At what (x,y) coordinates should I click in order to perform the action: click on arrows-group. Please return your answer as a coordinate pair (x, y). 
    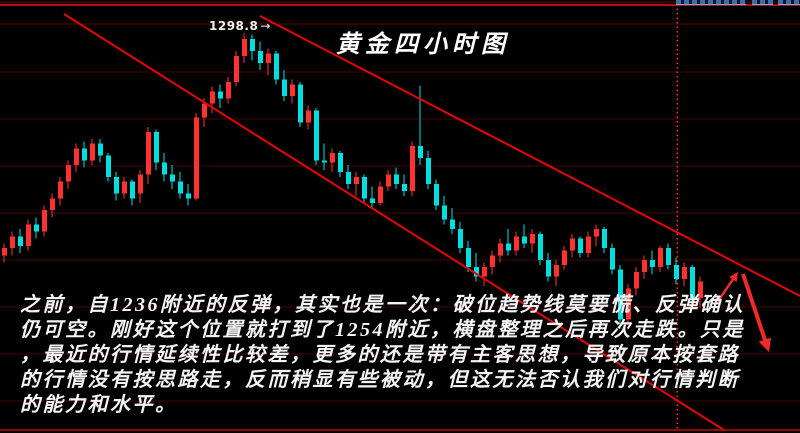
    Looking at the image, I should click on (743, 312).